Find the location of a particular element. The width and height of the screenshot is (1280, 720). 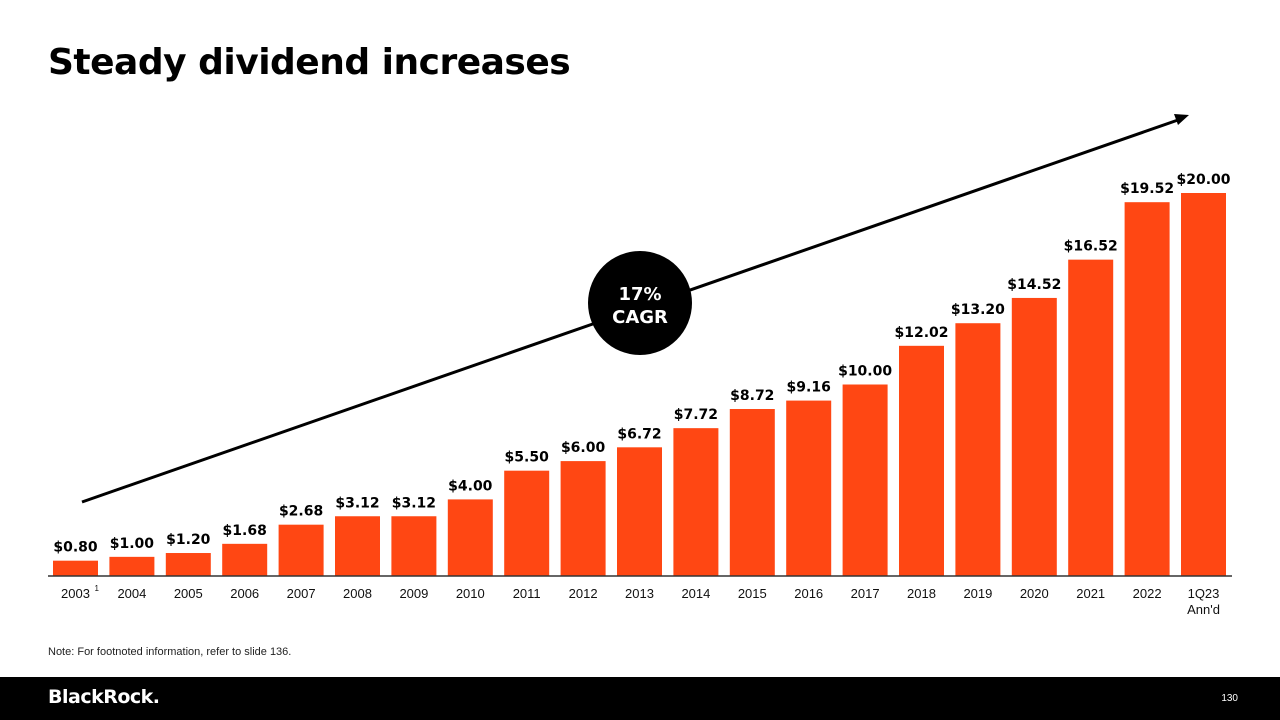

data-label: $8.72 is located at coordinates (752, 396).